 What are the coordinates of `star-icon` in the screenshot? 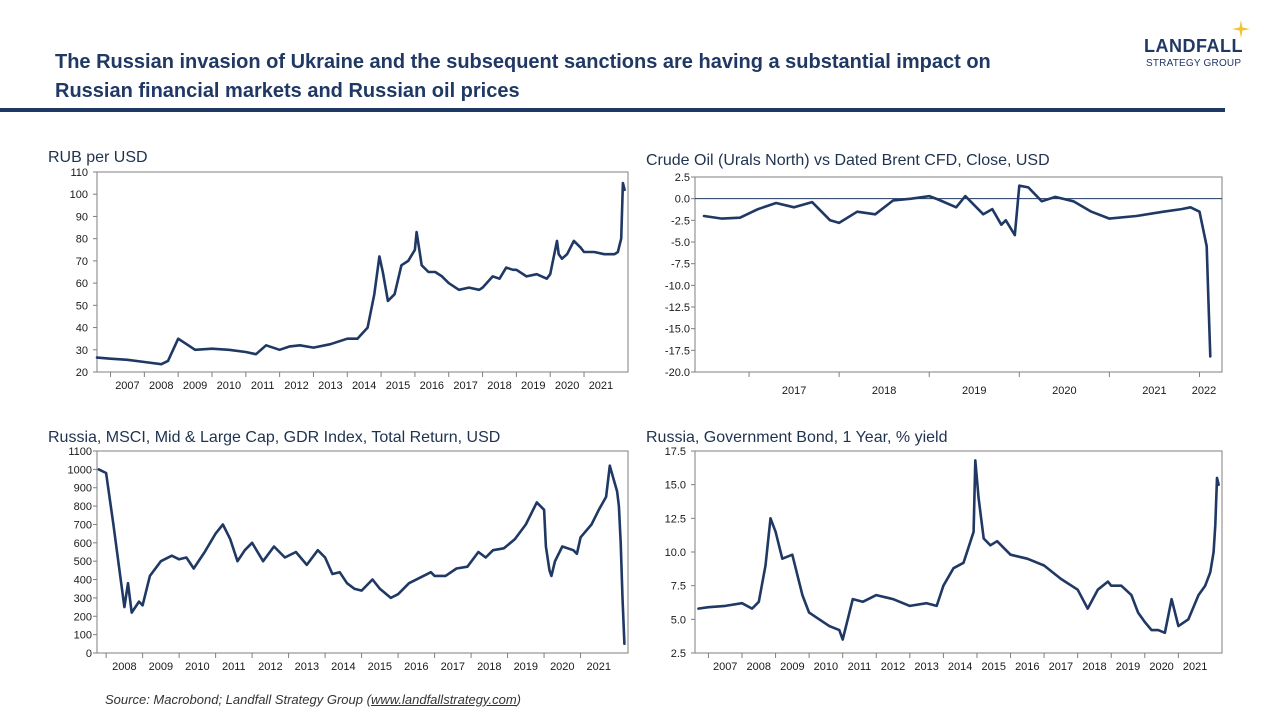 It's located at (1241, 29).